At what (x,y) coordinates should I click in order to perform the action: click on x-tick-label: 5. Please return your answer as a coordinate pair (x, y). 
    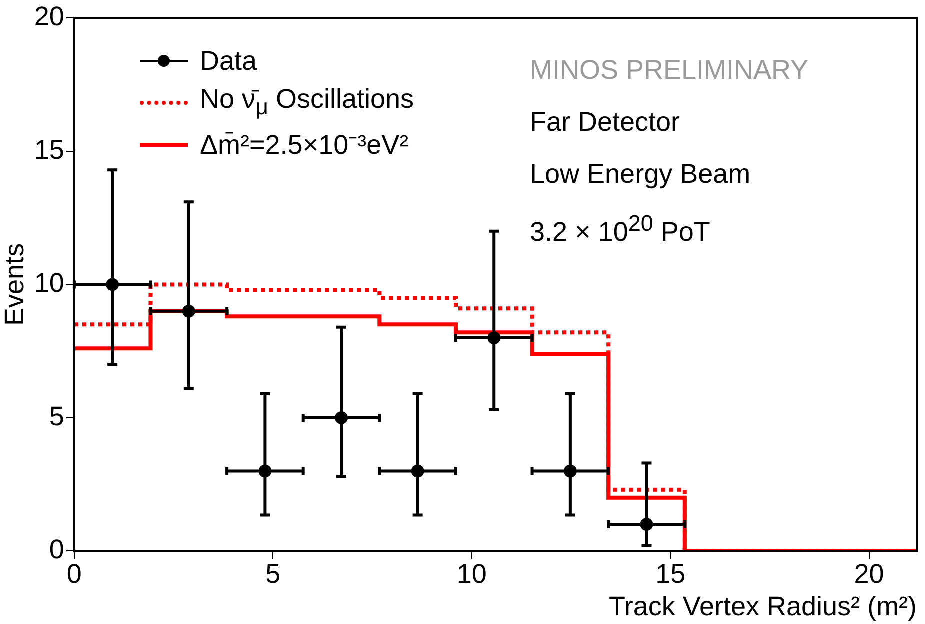
    Looking at the image, I should click on (273, 573).